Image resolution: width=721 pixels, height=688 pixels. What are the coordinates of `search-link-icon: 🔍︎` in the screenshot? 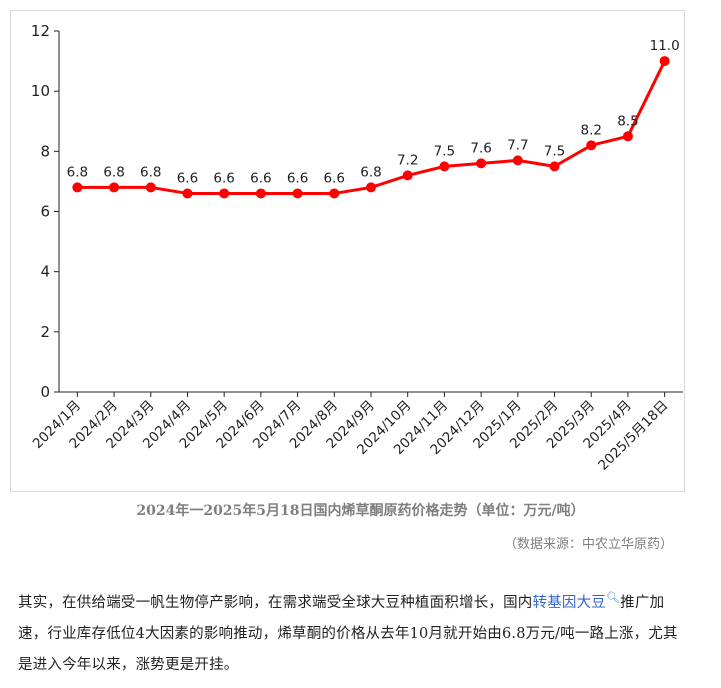 It's located at (613, 597).